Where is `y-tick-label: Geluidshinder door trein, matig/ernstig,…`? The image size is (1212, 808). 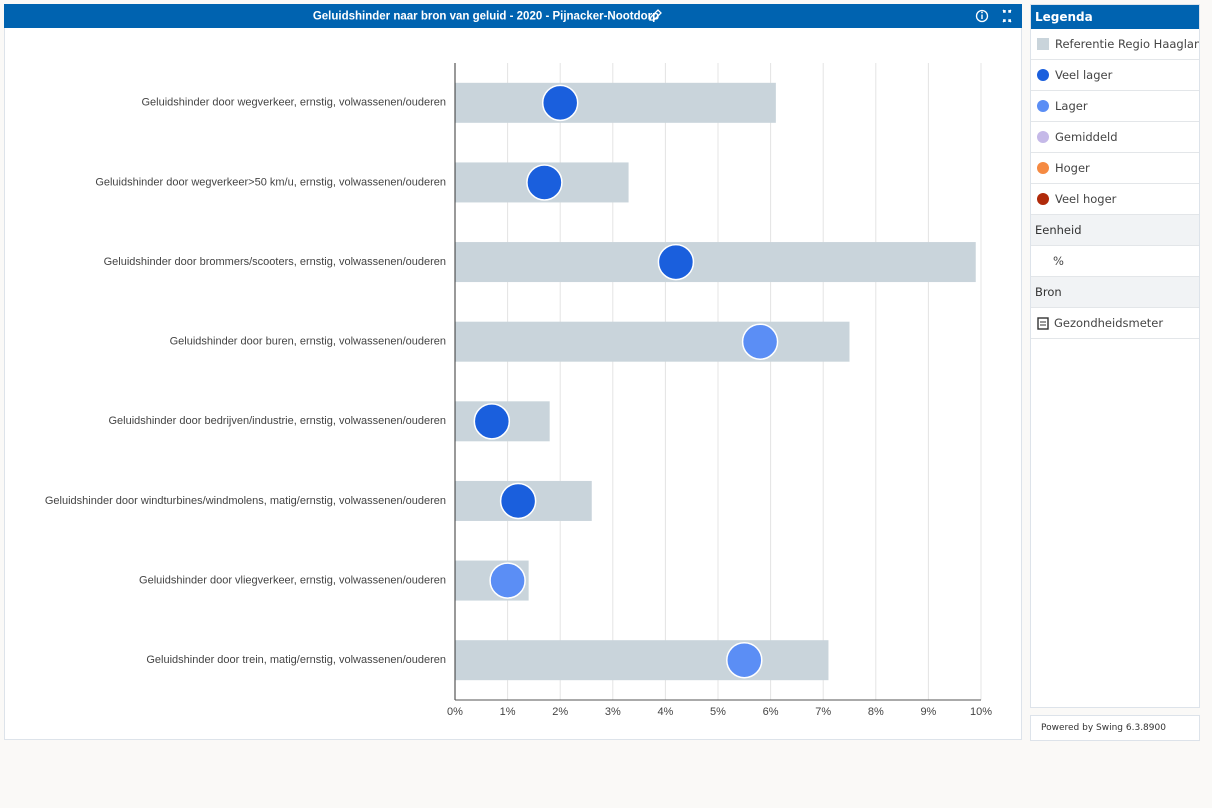 y-tick-label: Geluidshinder door trein, matig/ernstig,… is located at coordinates (296, 660).